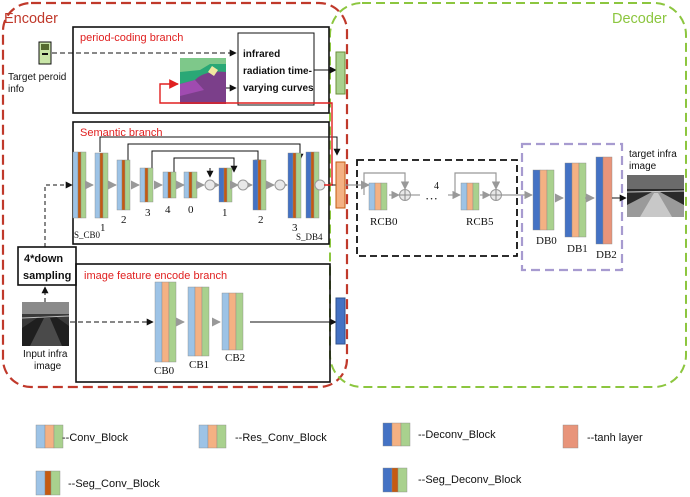  What do you see at coordinates (191, 210) in the screenshot?
I see `label-enc-0: 0` at bounding box center [191, 210].